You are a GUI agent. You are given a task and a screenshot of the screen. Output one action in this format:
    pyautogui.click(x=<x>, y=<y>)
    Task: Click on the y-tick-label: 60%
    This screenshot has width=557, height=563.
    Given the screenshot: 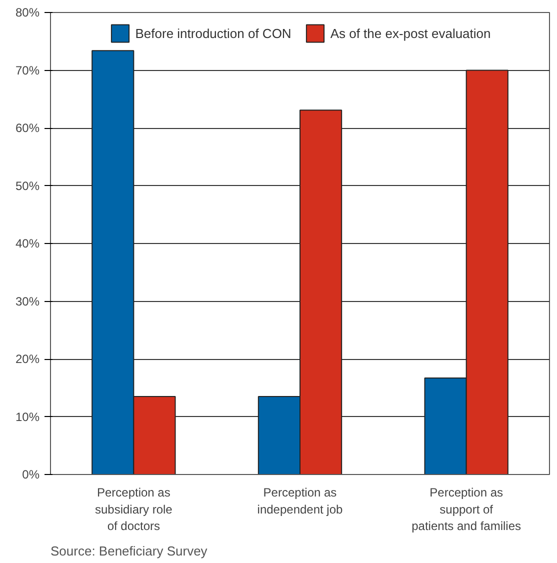 What is the action you would take?
    pyautogui.click(x=27, y=128)
    